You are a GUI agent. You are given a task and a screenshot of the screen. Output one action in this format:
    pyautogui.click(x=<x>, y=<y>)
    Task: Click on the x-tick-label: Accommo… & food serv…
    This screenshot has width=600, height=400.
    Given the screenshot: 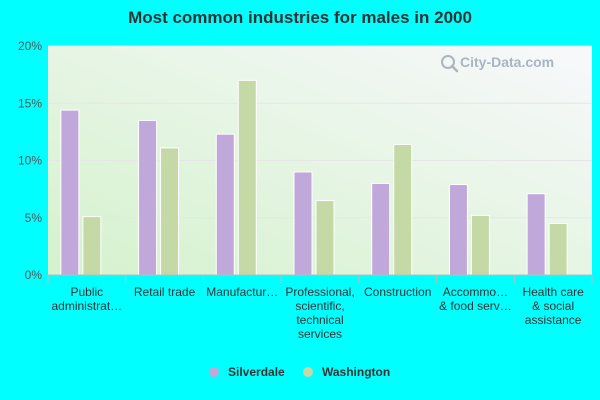 What is the action you would take?
    pyautogui.click(x=475, y=299)
    